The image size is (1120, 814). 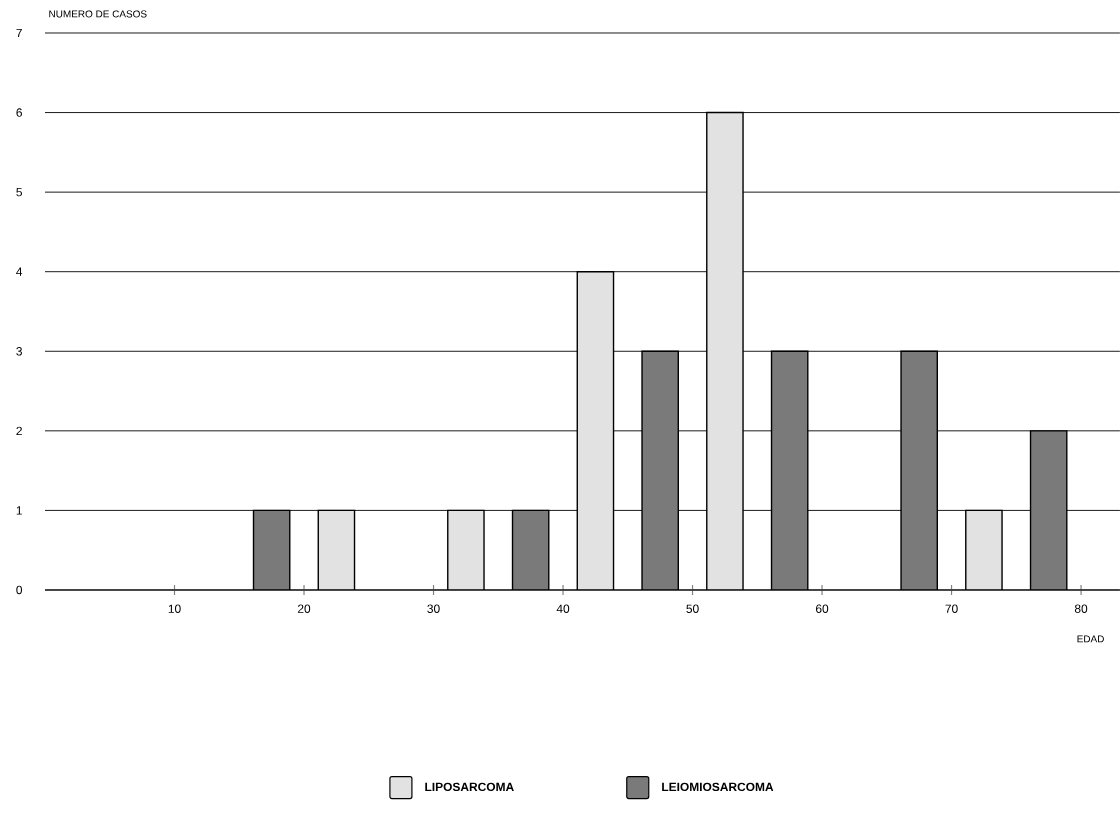 I want to click on x-tick-label: 40, so click(x=563, y=608).